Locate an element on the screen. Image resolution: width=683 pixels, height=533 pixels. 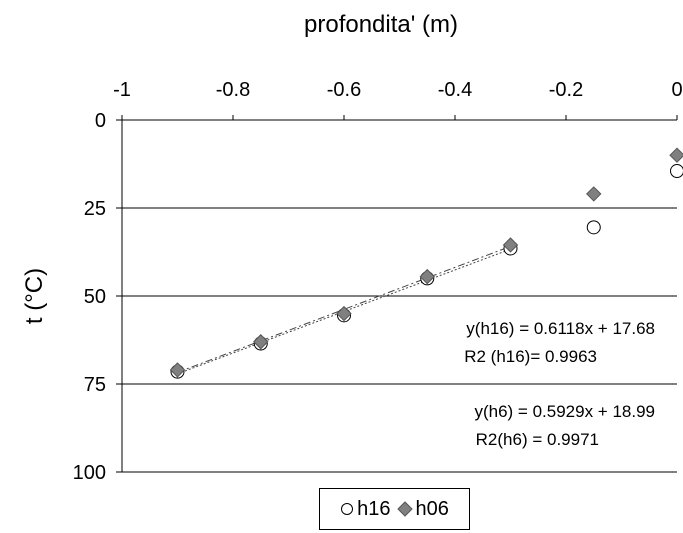
legend-entry-h16: h16 is located at coordinates (365, 509).